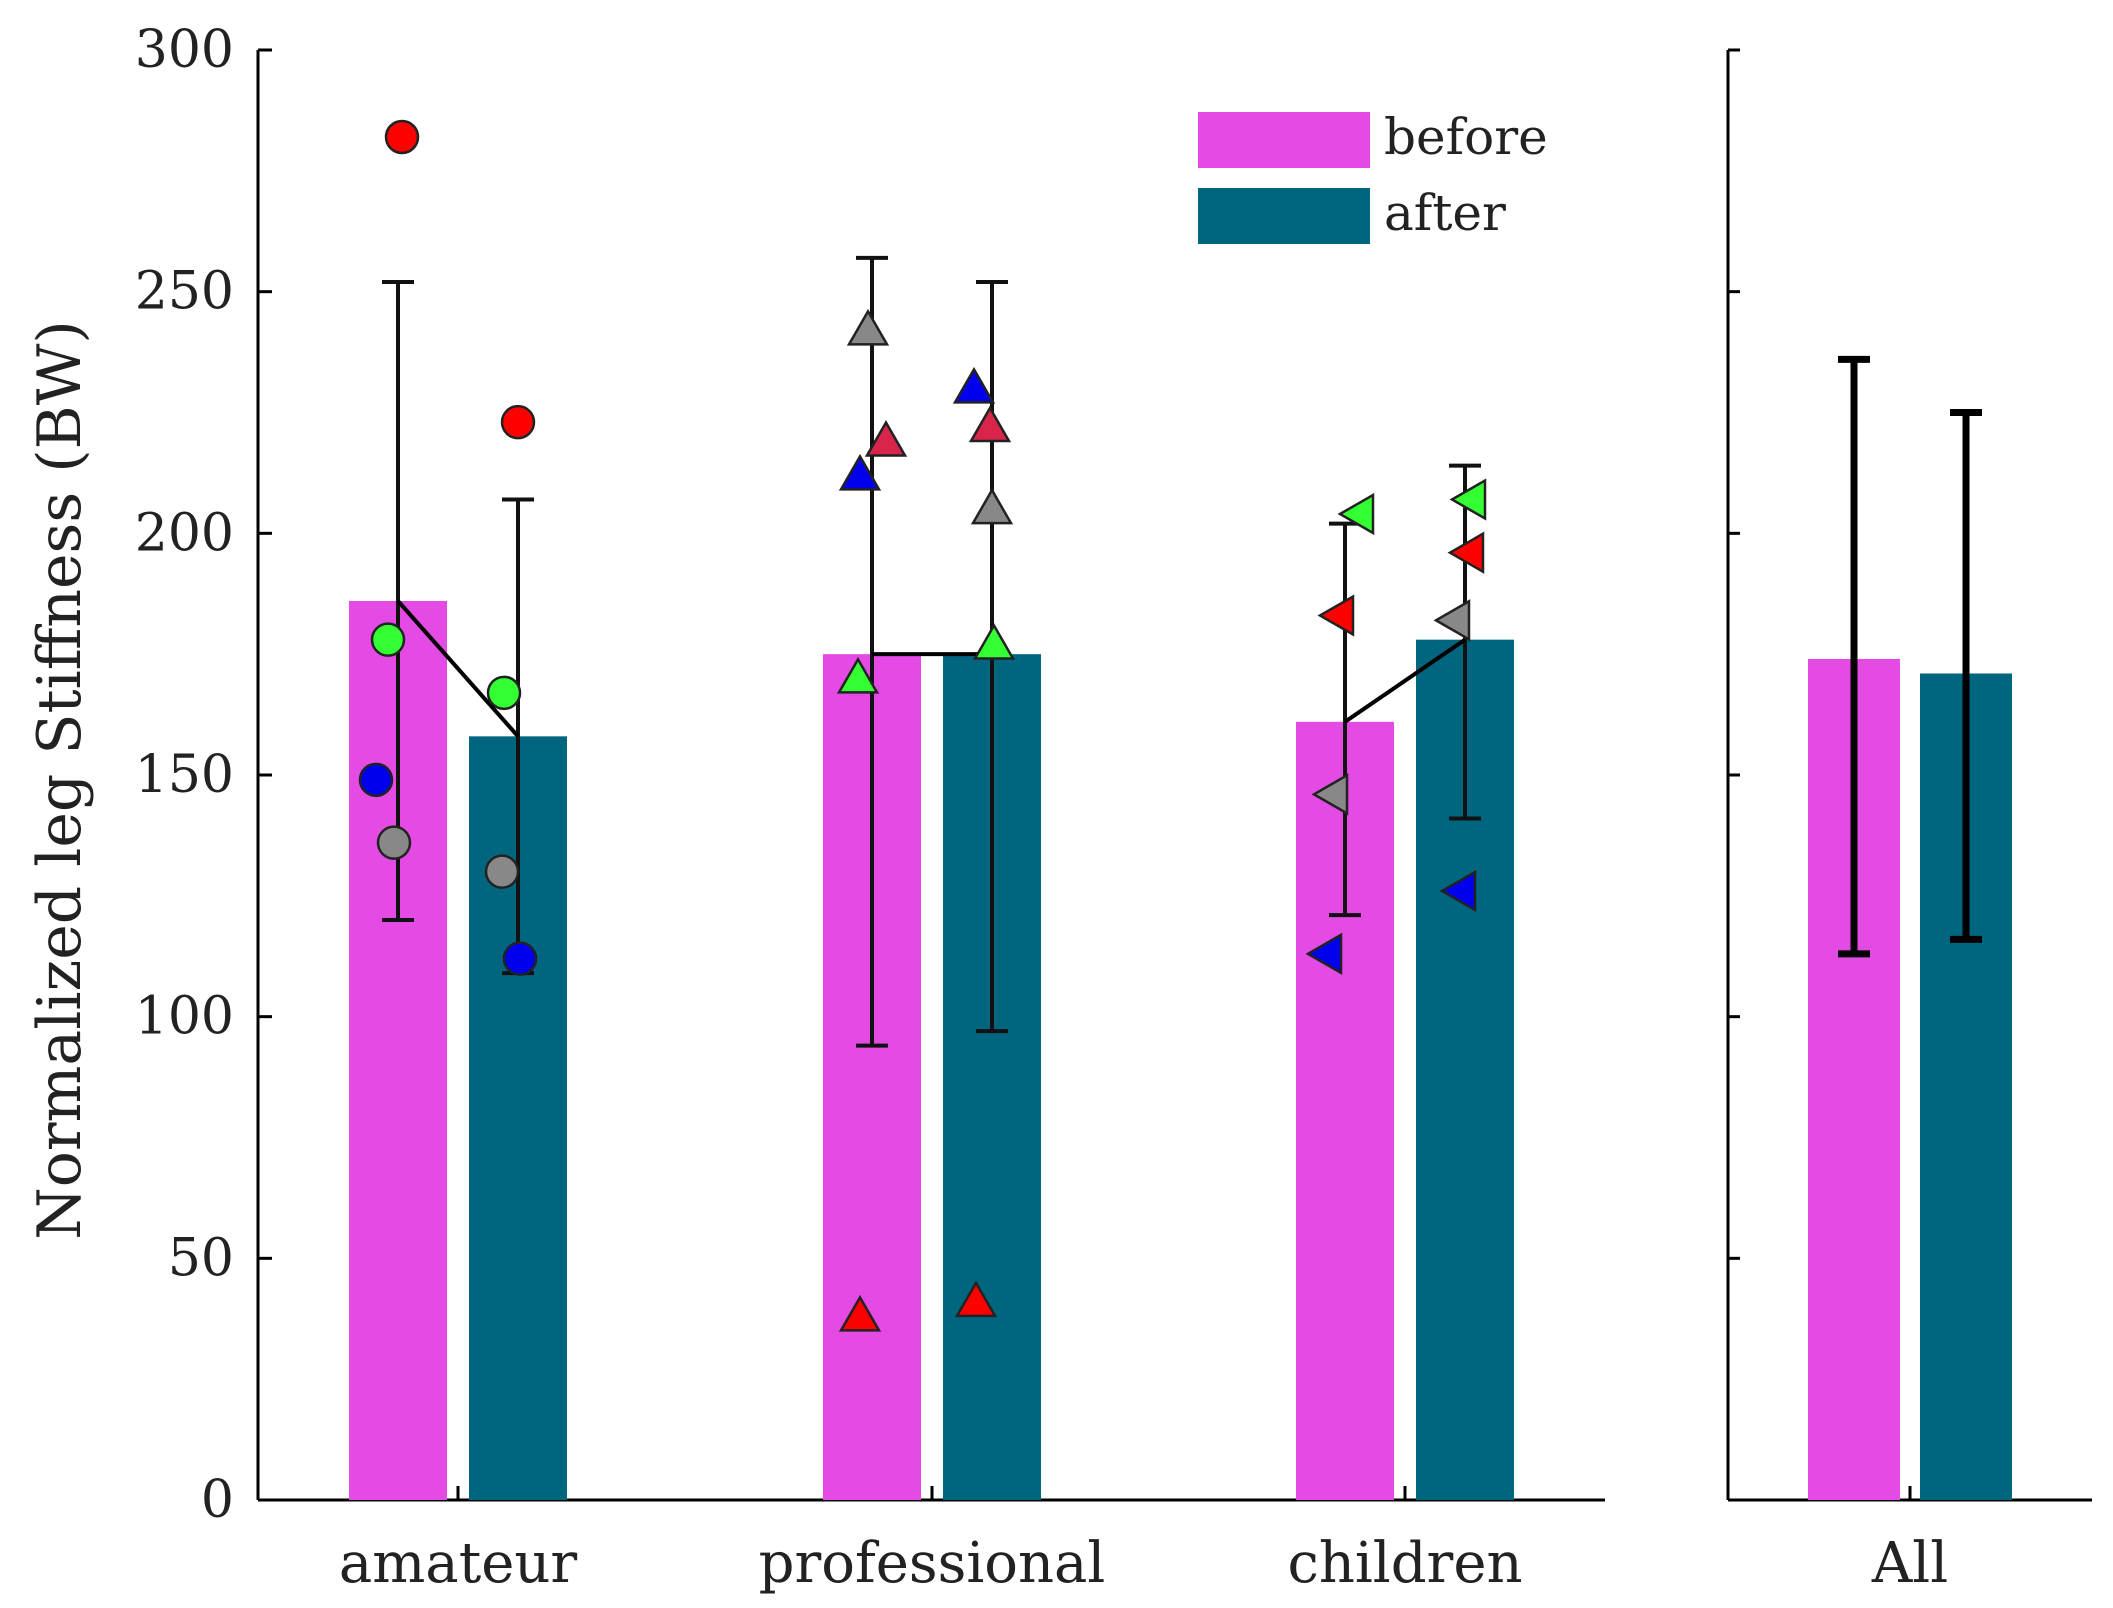 The width and height of the screenshot is (2113, 1608). I want to click on x-tick-label: amateur, so click(458, 1563).